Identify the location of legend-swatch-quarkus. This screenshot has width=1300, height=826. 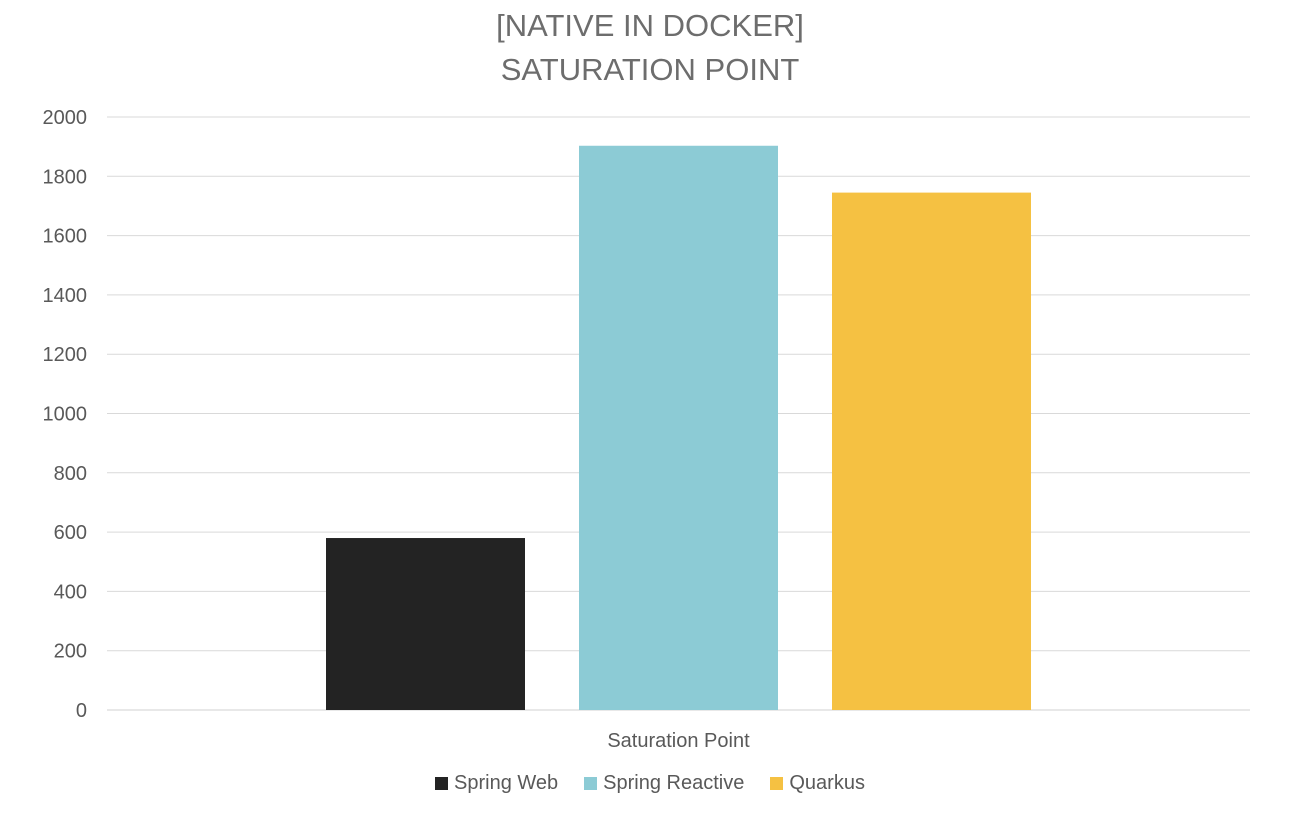
(777, 783).